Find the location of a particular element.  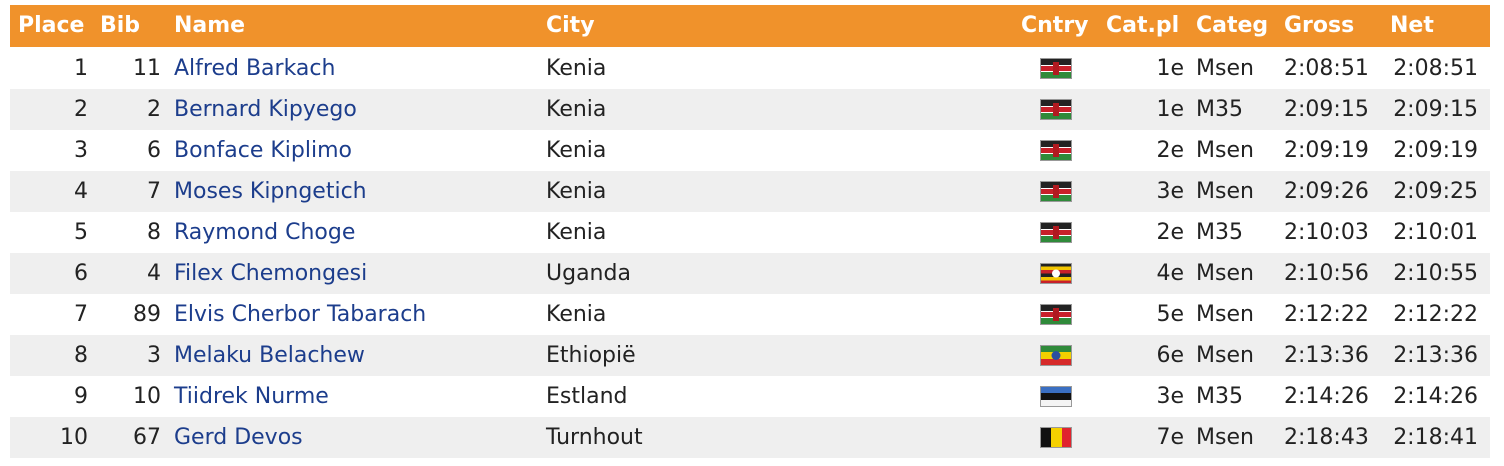

place: 5 is located at coordinates (81, 232).